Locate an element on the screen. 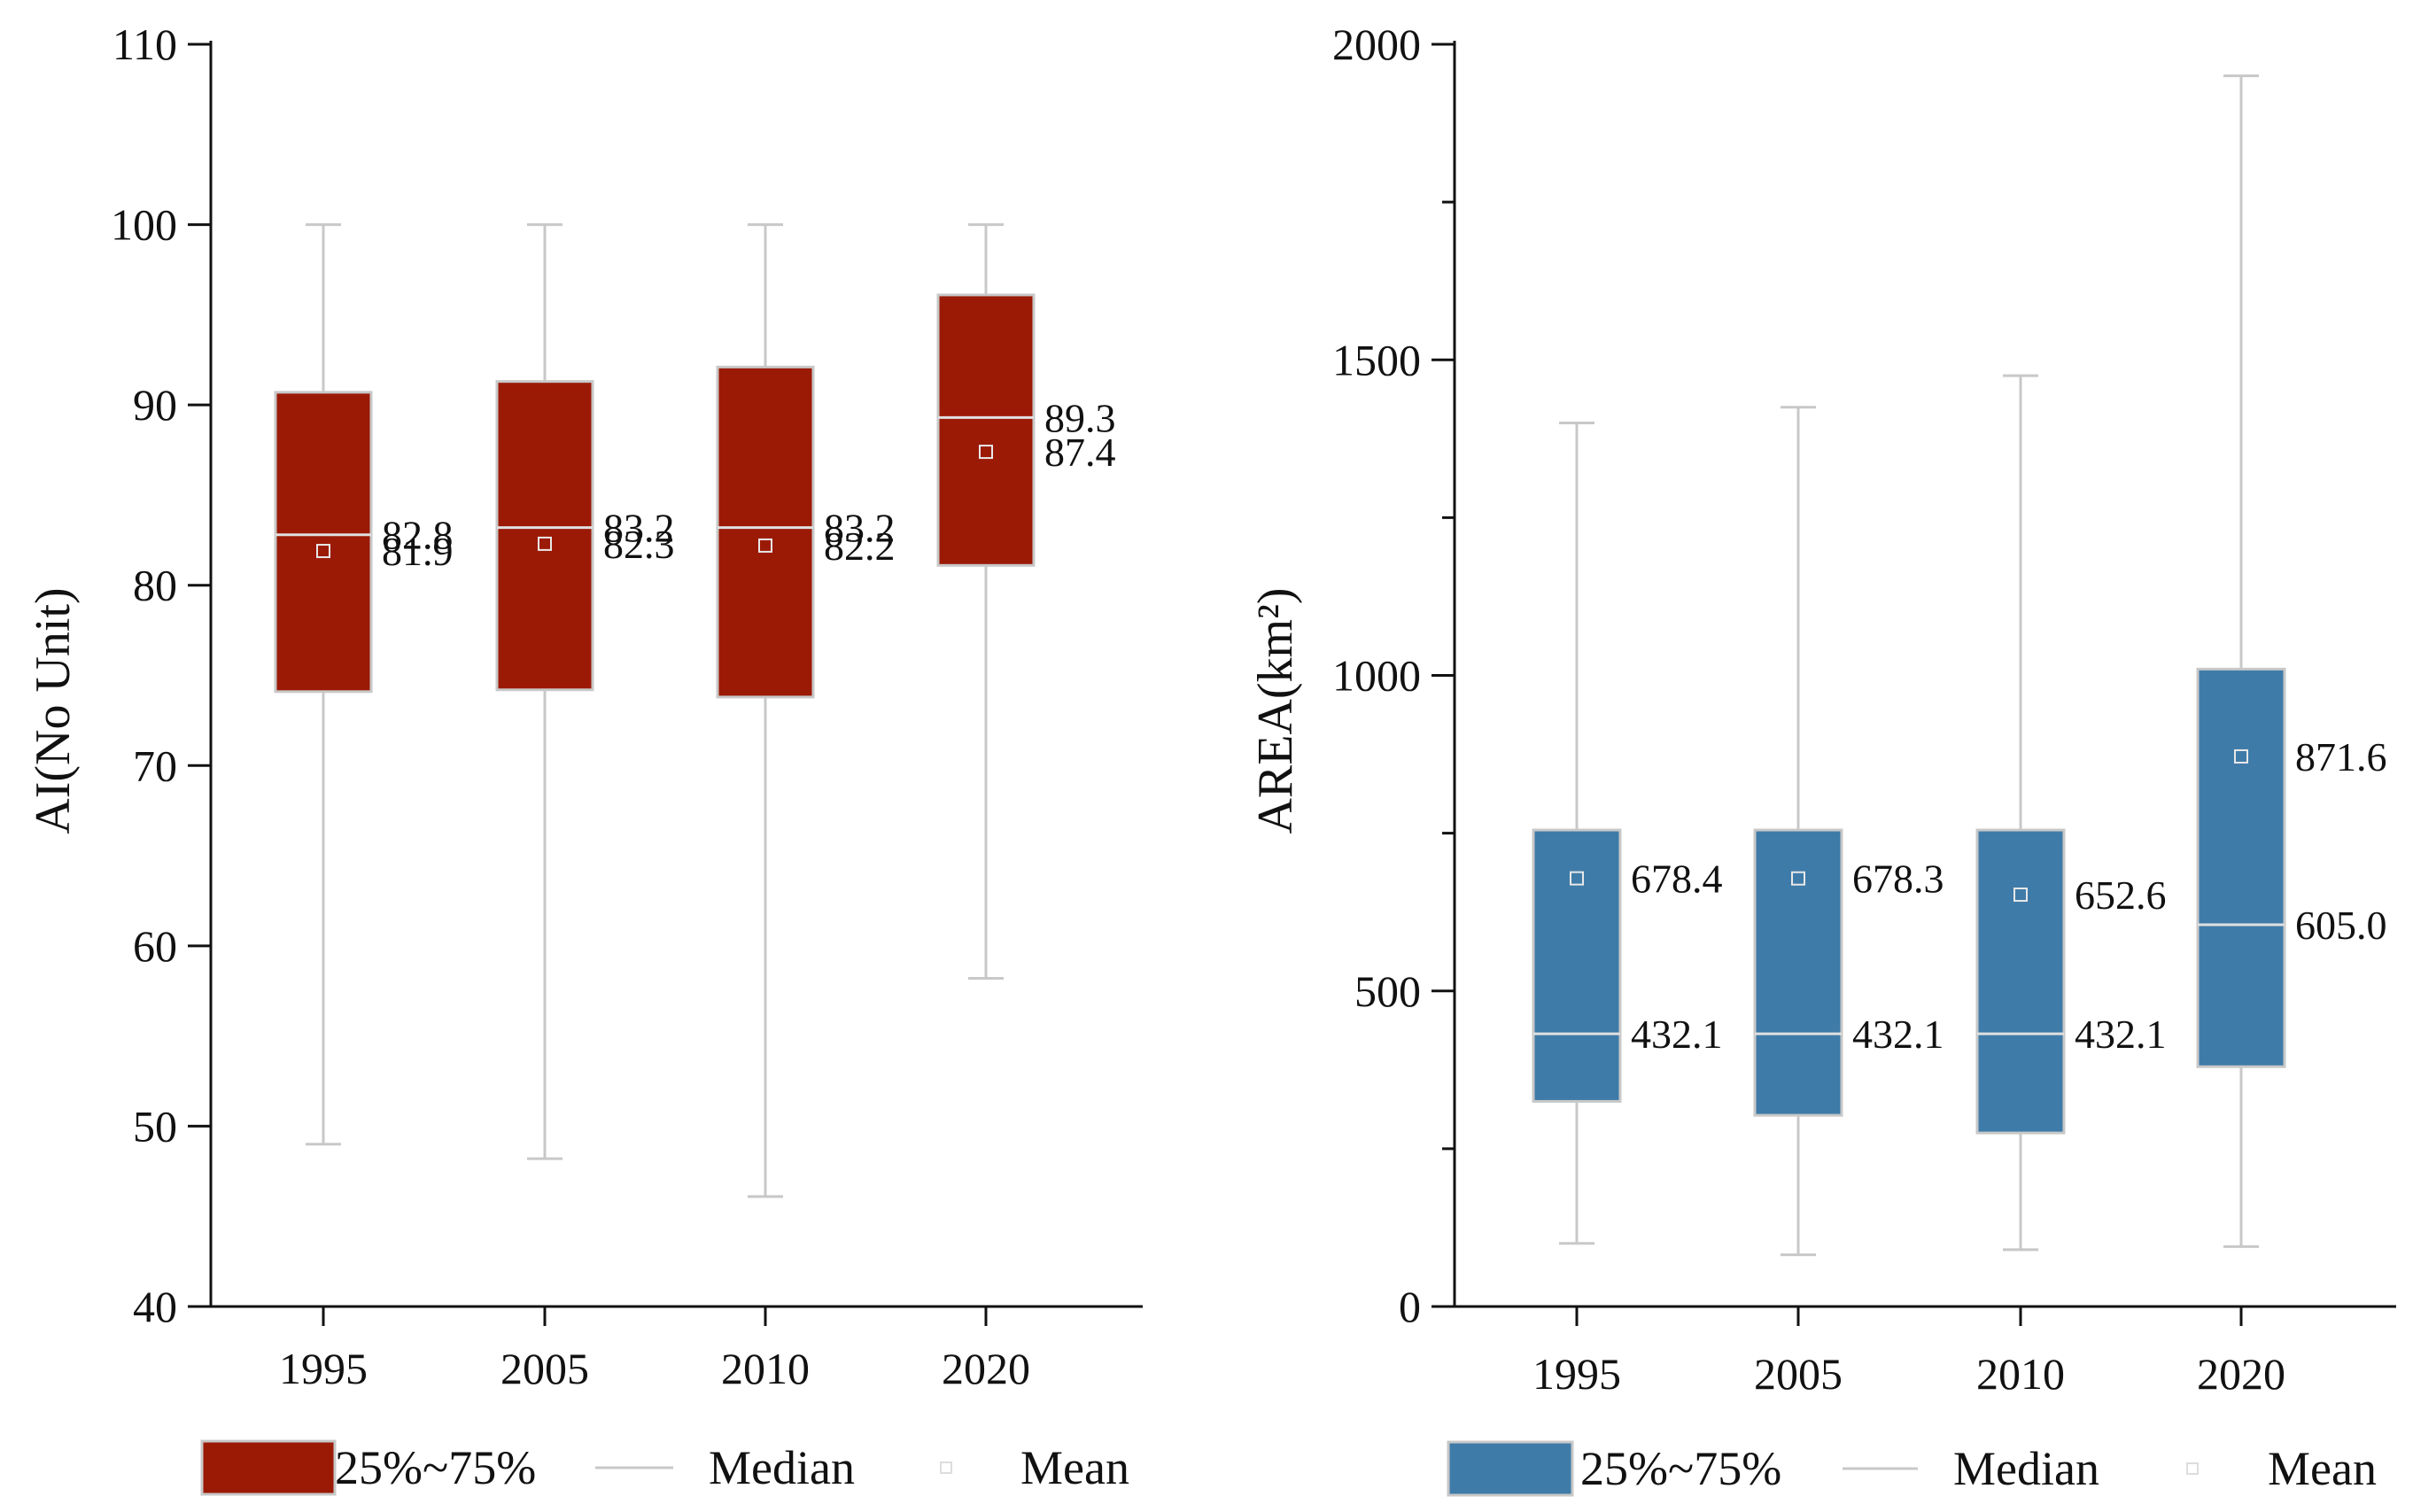  y-tick-label: 2000 is located at coordinates (1376, 44).